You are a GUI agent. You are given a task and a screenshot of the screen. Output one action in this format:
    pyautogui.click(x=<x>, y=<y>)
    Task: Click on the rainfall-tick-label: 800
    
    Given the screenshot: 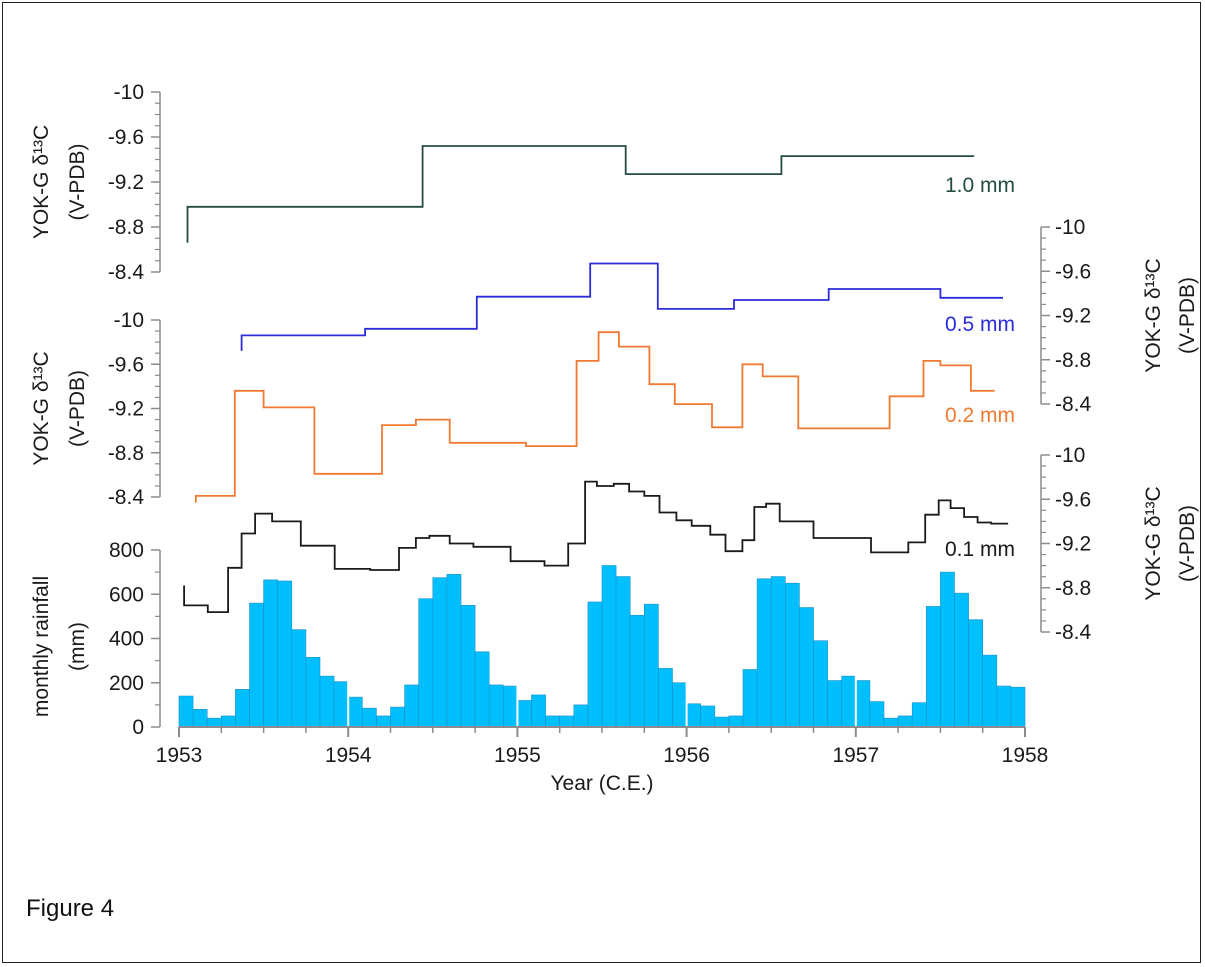 What is the action you would take?
    pyautogui.click(x=126, y=550)
    